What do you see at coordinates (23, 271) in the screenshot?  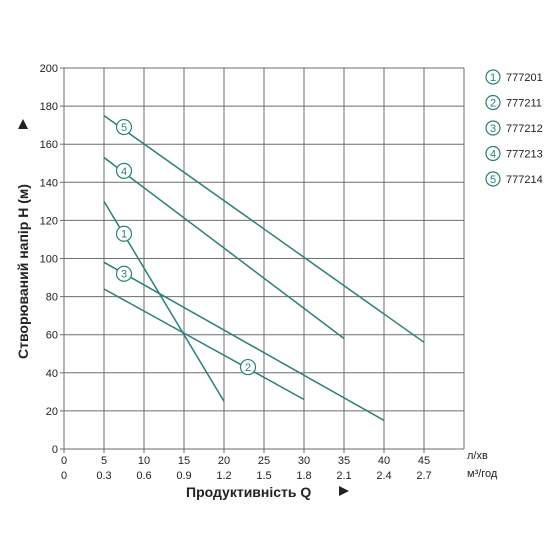 I see `y-axis-title: Створюваний напір H (м)` at bounding box center [23, 271].